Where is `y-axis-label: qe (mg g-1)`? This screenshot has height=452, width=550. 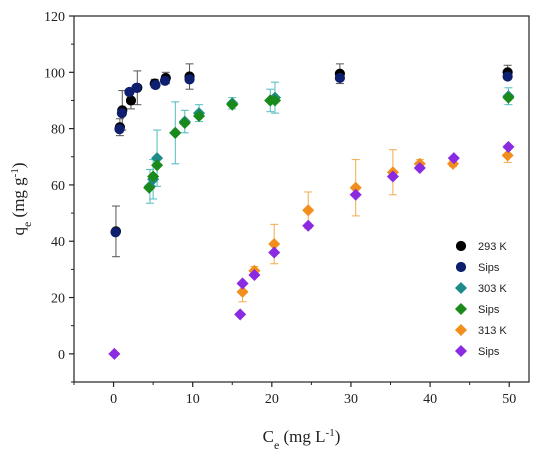
y-axis-label: qe (mg g-1) is located at coordinates (21, 198).